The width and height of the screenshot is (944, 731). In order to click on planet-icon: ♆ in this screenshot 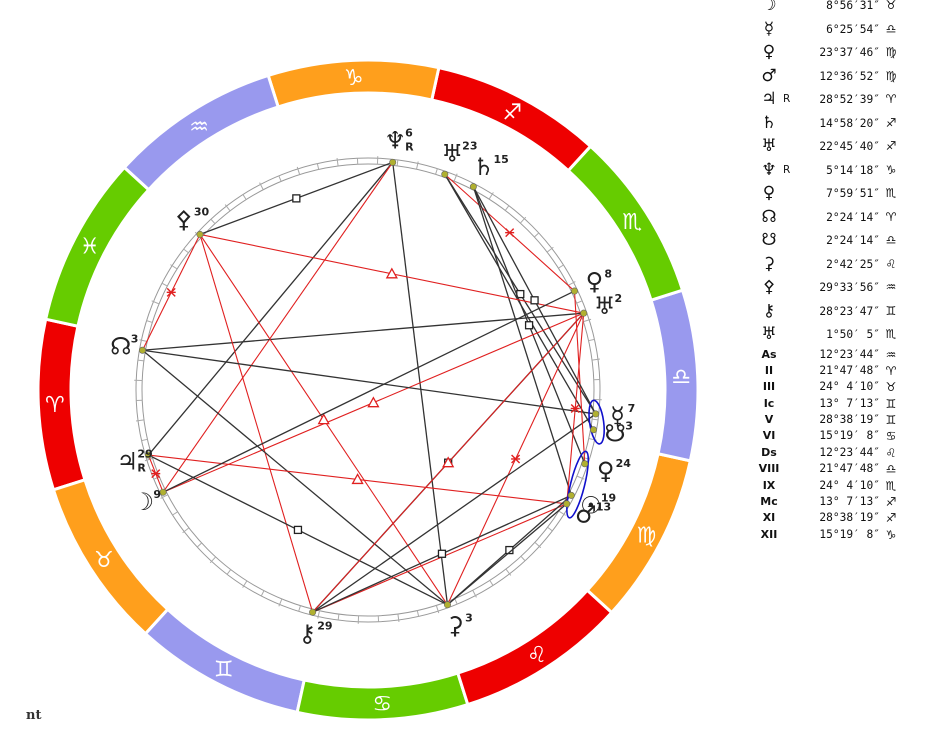, I will do `click(769, 169)`.